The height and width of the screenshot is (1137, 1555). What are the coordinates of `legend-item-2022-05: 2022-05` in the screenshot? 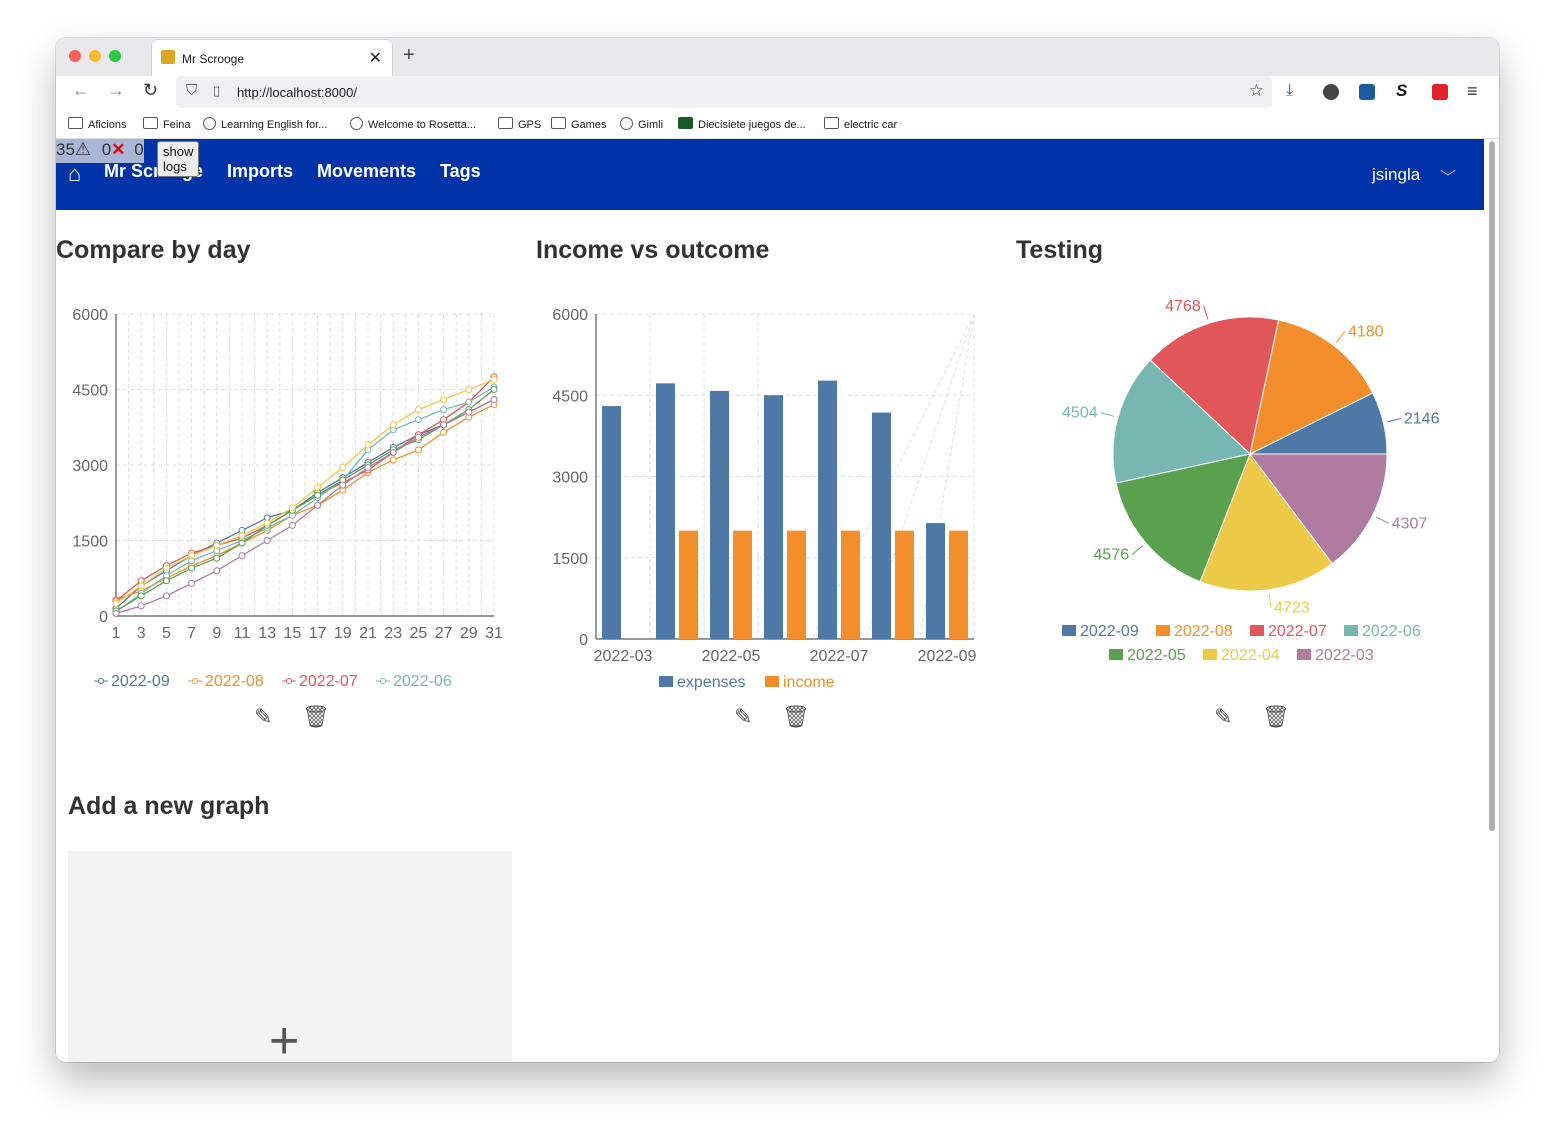 It's located at (1156, 655).